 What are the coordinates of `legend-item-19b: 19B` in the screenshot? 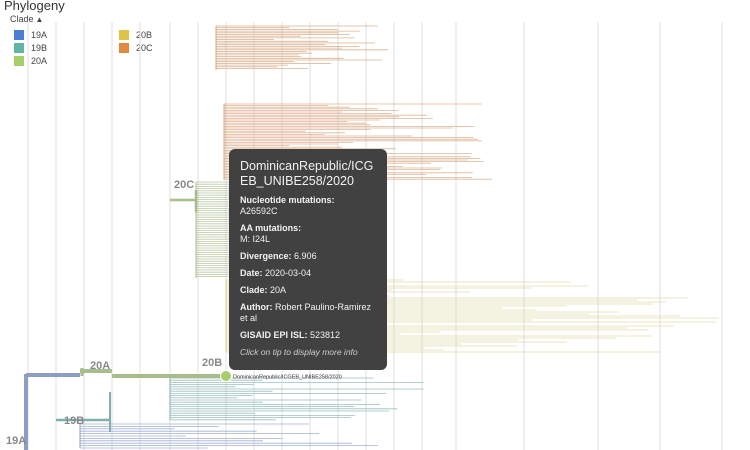 It's located at (30, 48).